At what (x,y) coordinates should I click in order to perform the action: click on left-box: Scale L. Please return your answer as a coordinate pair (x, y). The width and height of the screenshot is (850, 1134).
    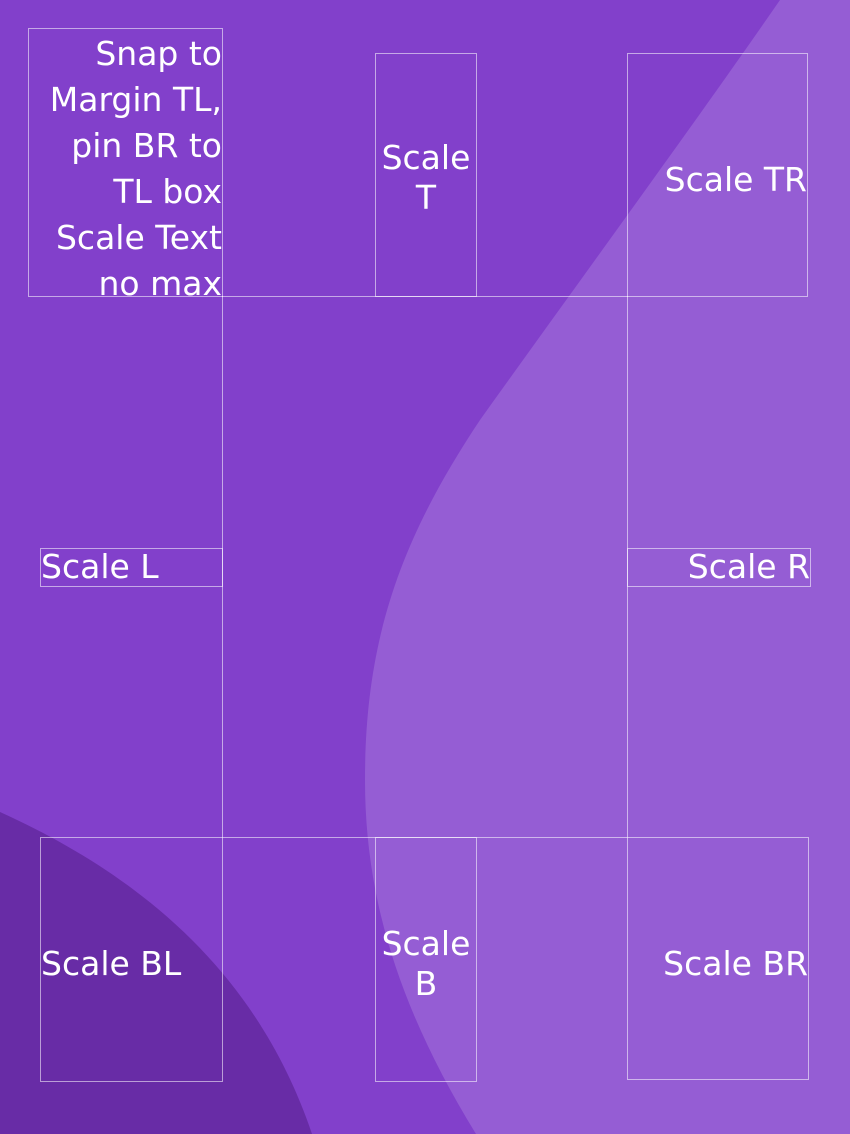
    Looking at the image, I should click on (131, 567).